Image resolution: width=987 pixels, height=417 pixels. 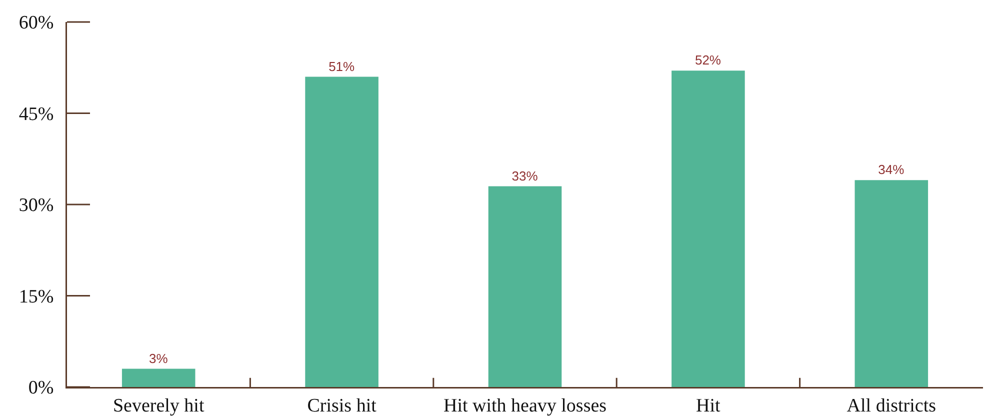 What do you see at coordinates (342, 405) in the screenshot?
I see `x-tick-label: Crisis hit` at bounding box center [342, 405].